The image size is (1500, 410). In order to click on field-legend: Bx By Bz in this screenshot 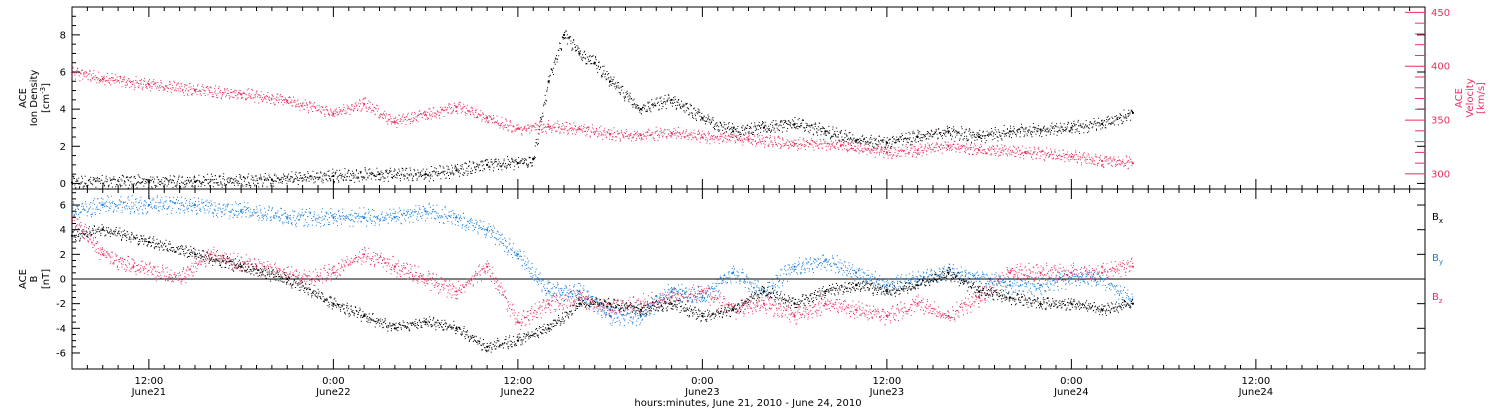, I will do `click(1437, 258)`.